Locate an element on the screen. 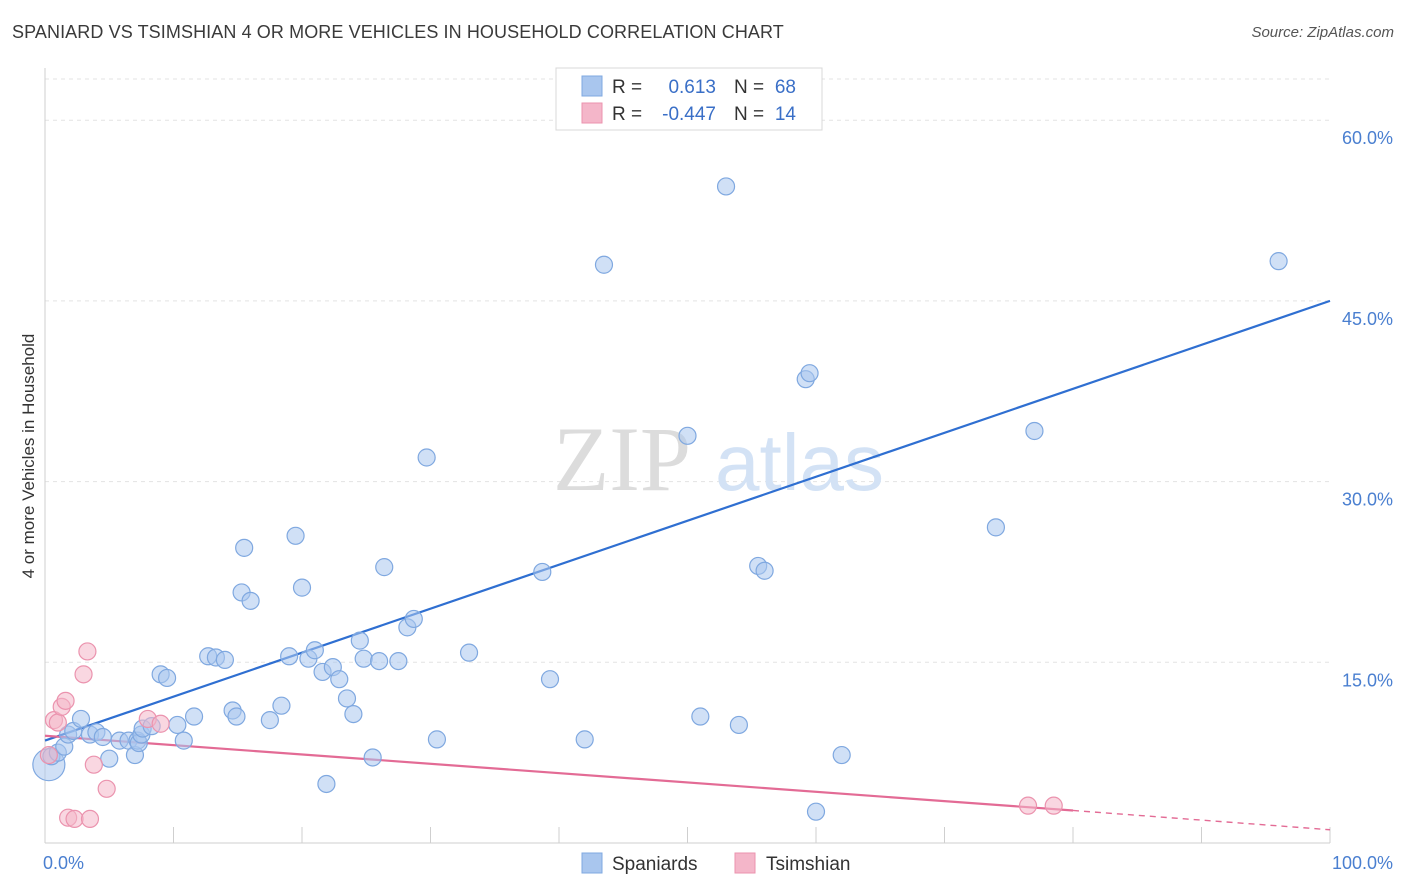 The image size is (1406, 892). stats-legend: R = 0.613 N = 68 R = -0.447 N = 14 is located at coordinates (689, 99).